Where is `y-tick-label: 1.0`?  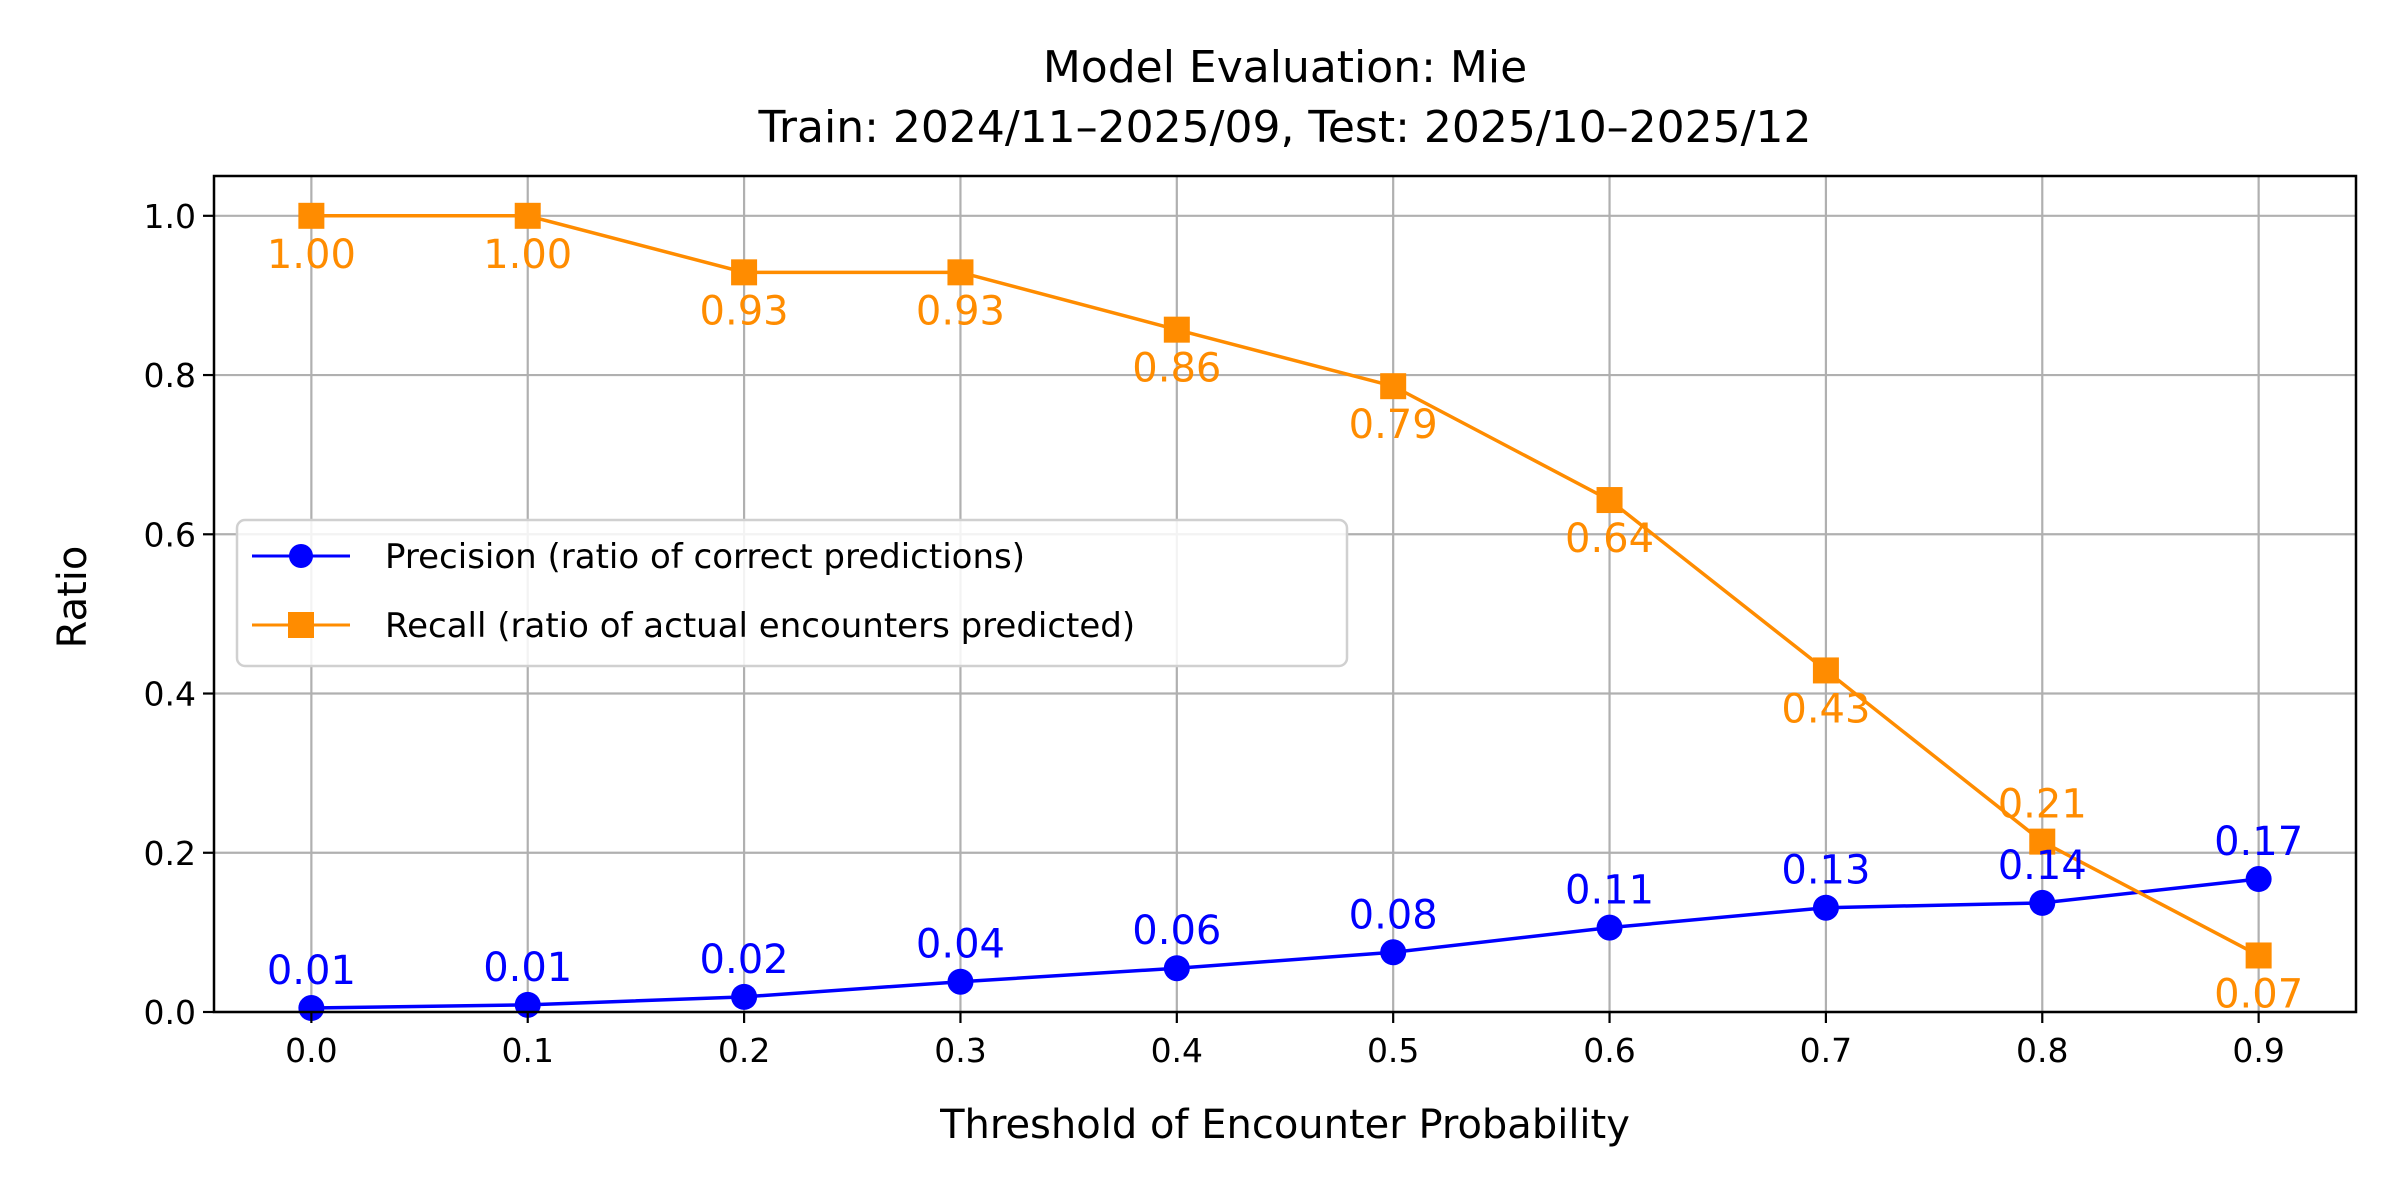
y-tick-label: 1.0 is located at coordinates (170, 216).